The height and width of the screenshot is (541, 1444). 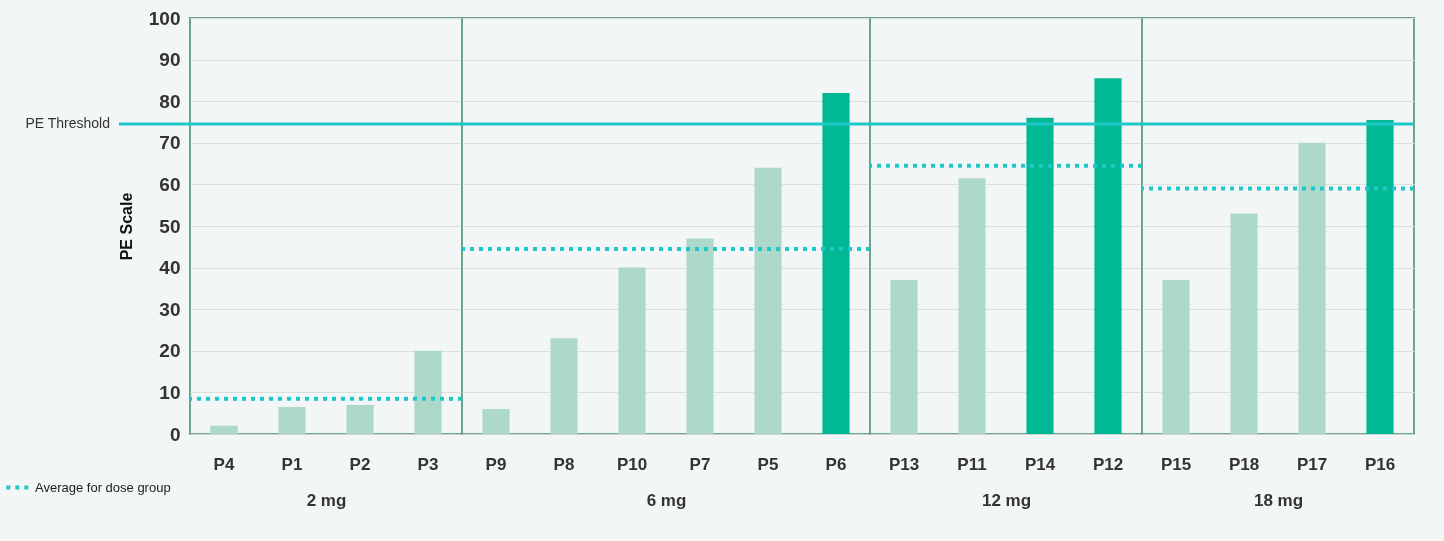 What do you see at coordinates (170, 351) in the screenshot?
I see `y-tick-label: 20` at bounding box center [170, 351].